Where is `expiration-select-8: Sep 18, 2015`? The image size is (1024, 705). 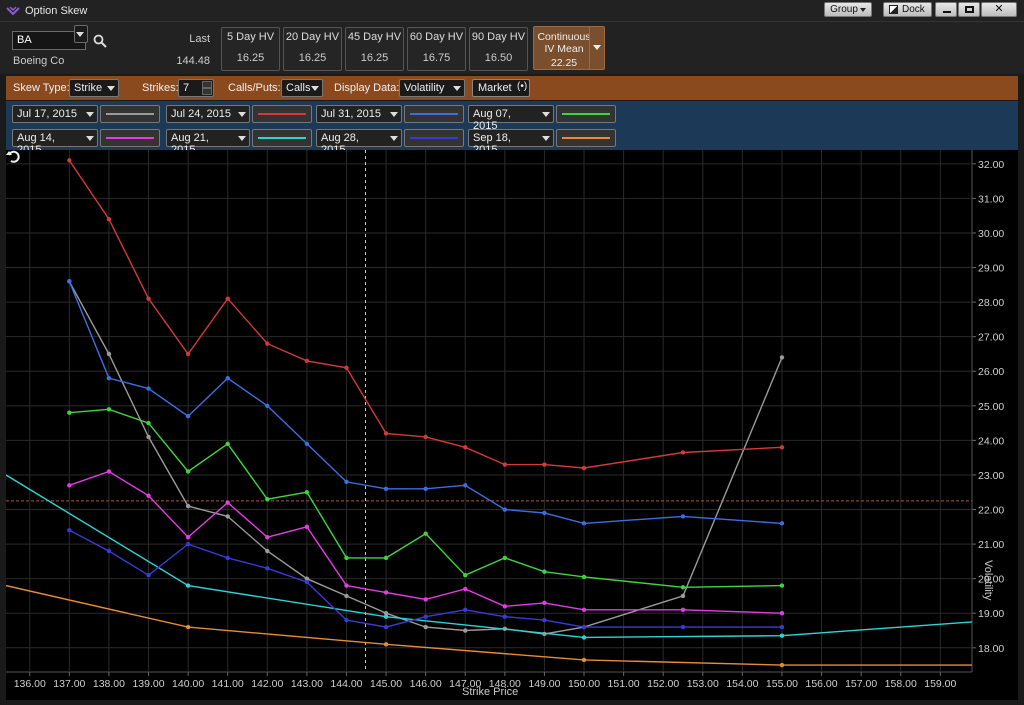
expiration-select-8: Sep 18, 2015 is located at coordinates (511, 142).